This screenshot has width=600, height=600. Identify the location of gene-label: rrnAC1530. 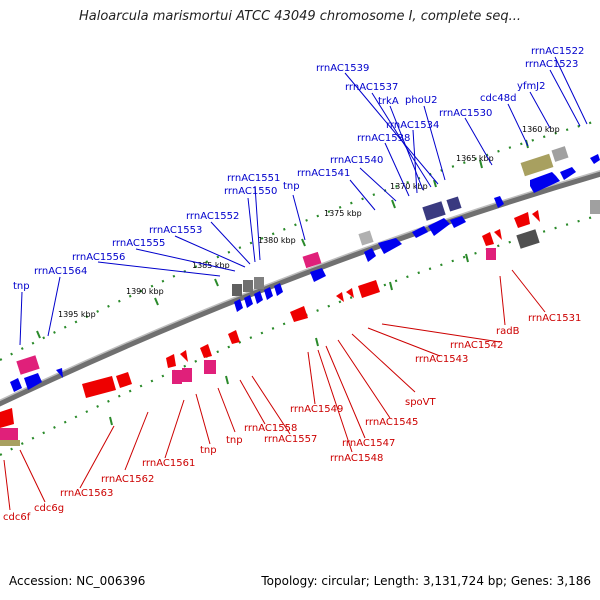
(465, 113).